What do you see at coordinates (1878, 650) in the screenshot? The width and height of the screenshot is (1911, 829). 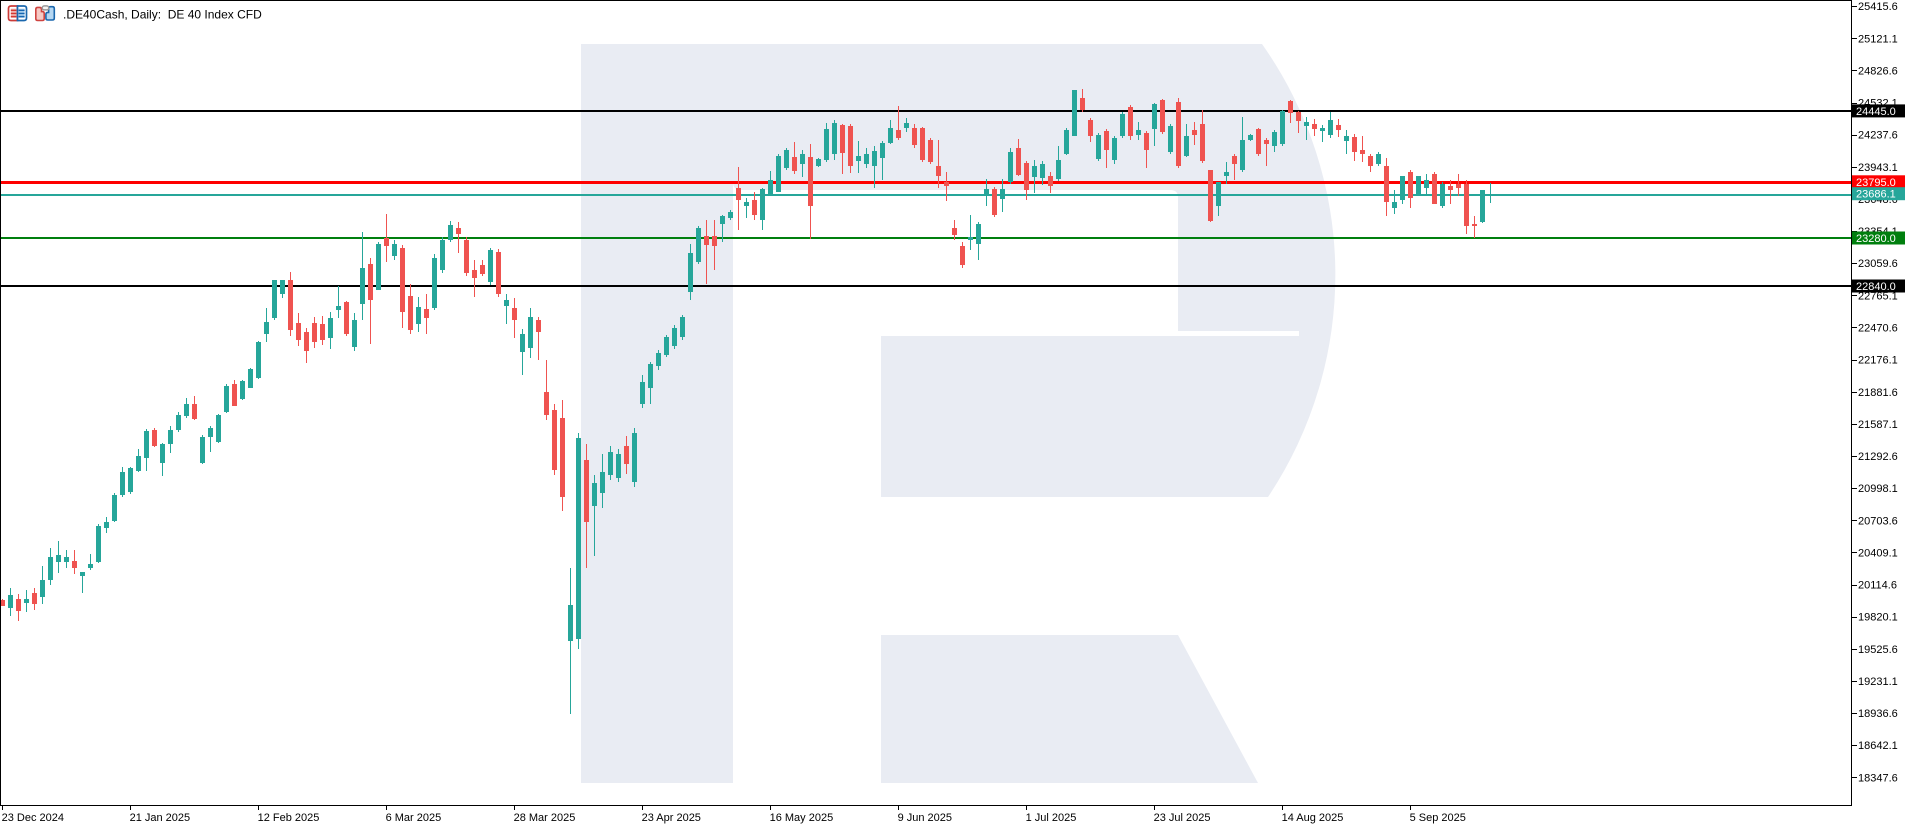 I see `svg-text: 19525.6` at bounding box center [1878, 650].